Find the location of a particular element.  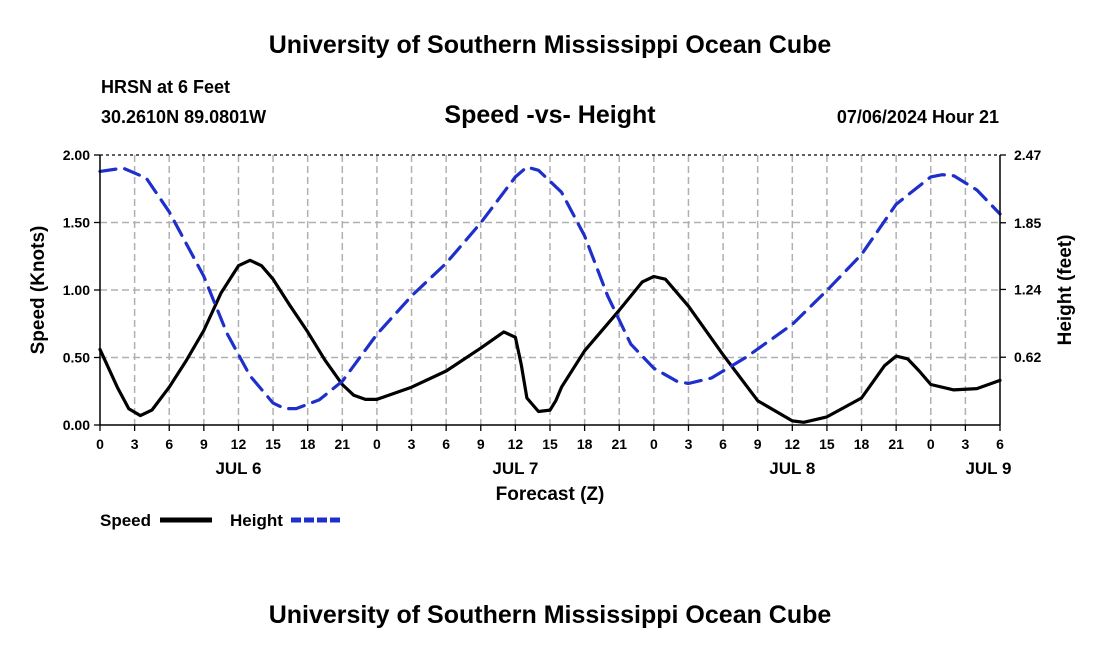

y-right-tick-label: 1.85 is located at coordinates (1027, 223).